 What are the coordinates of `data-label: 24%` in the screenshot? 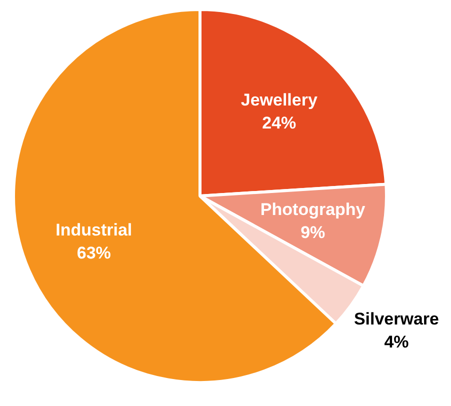 It's located at (279, 122).